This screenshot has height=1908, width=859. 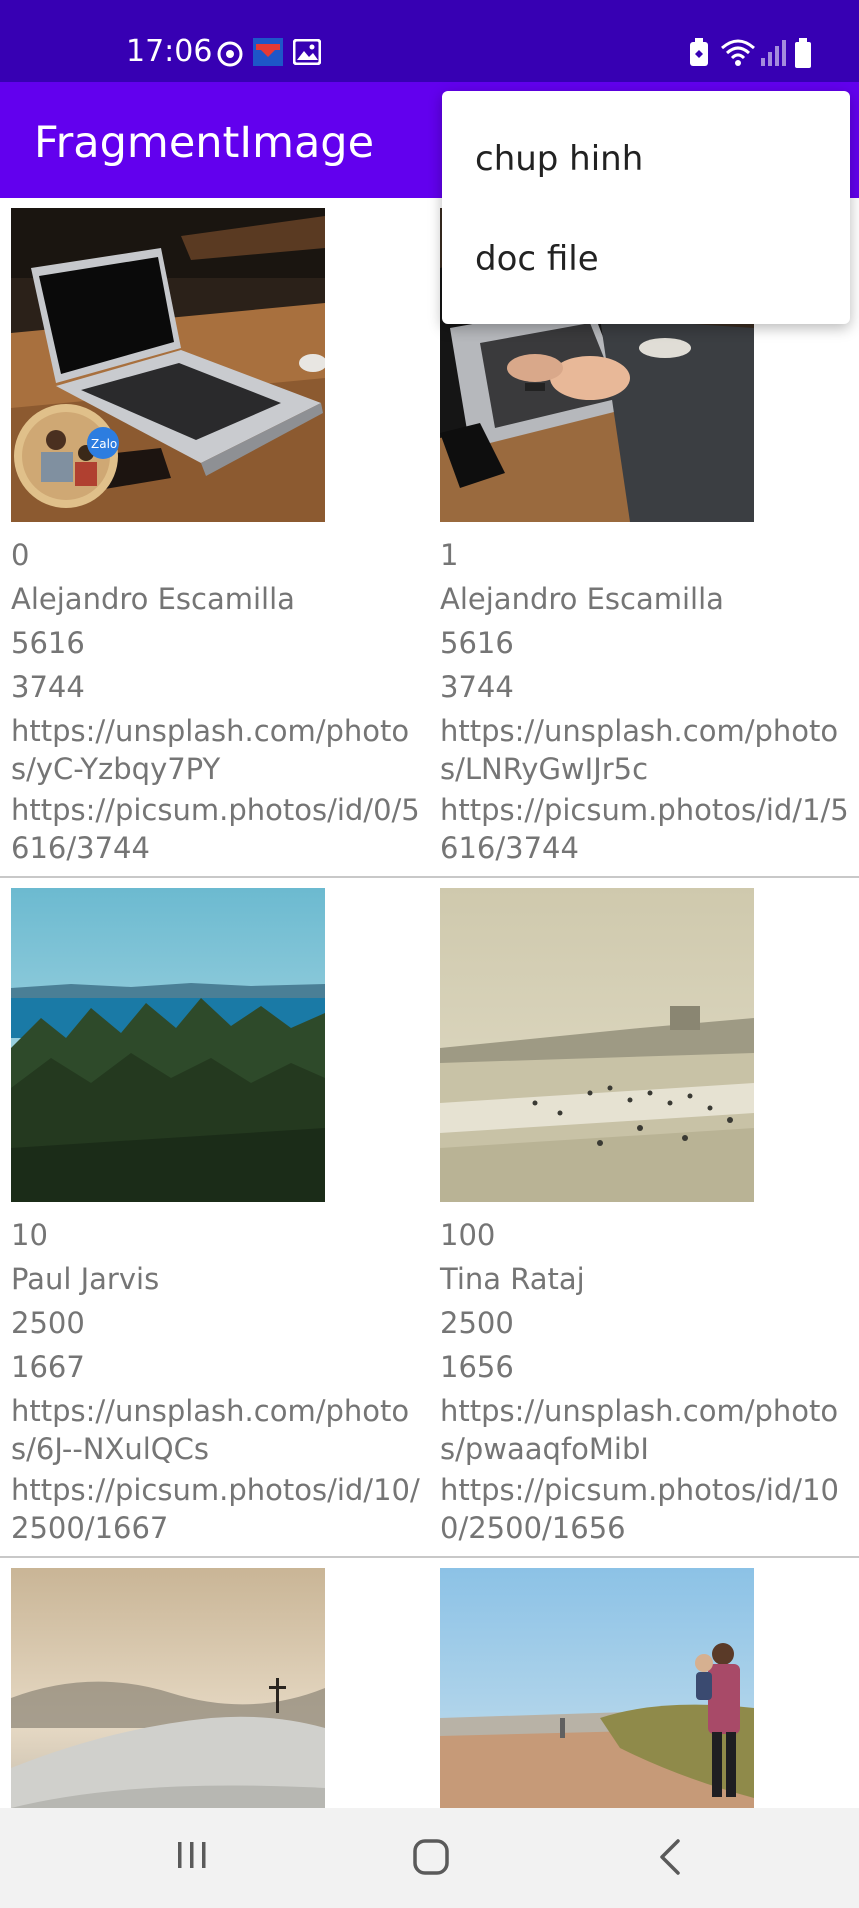 I want to click on menu-item-chup-hinh: chup hinh, so click(x=559, y=159).